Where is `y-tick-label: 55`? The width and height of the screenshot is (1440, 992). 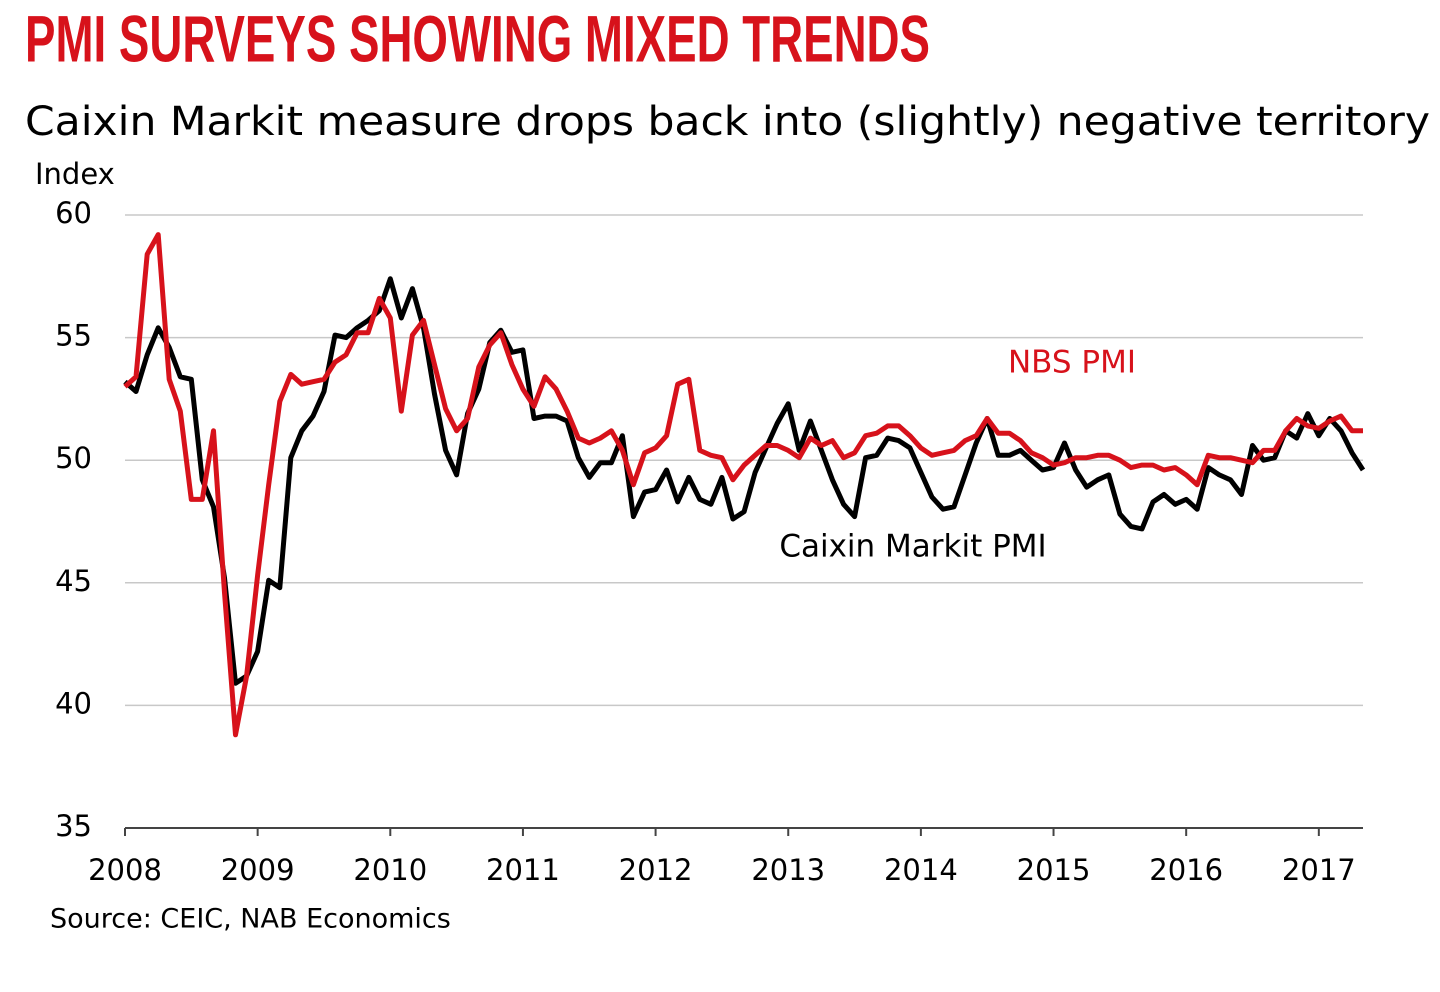 y-tick-label: 55 is located at coordinates (73, 336).